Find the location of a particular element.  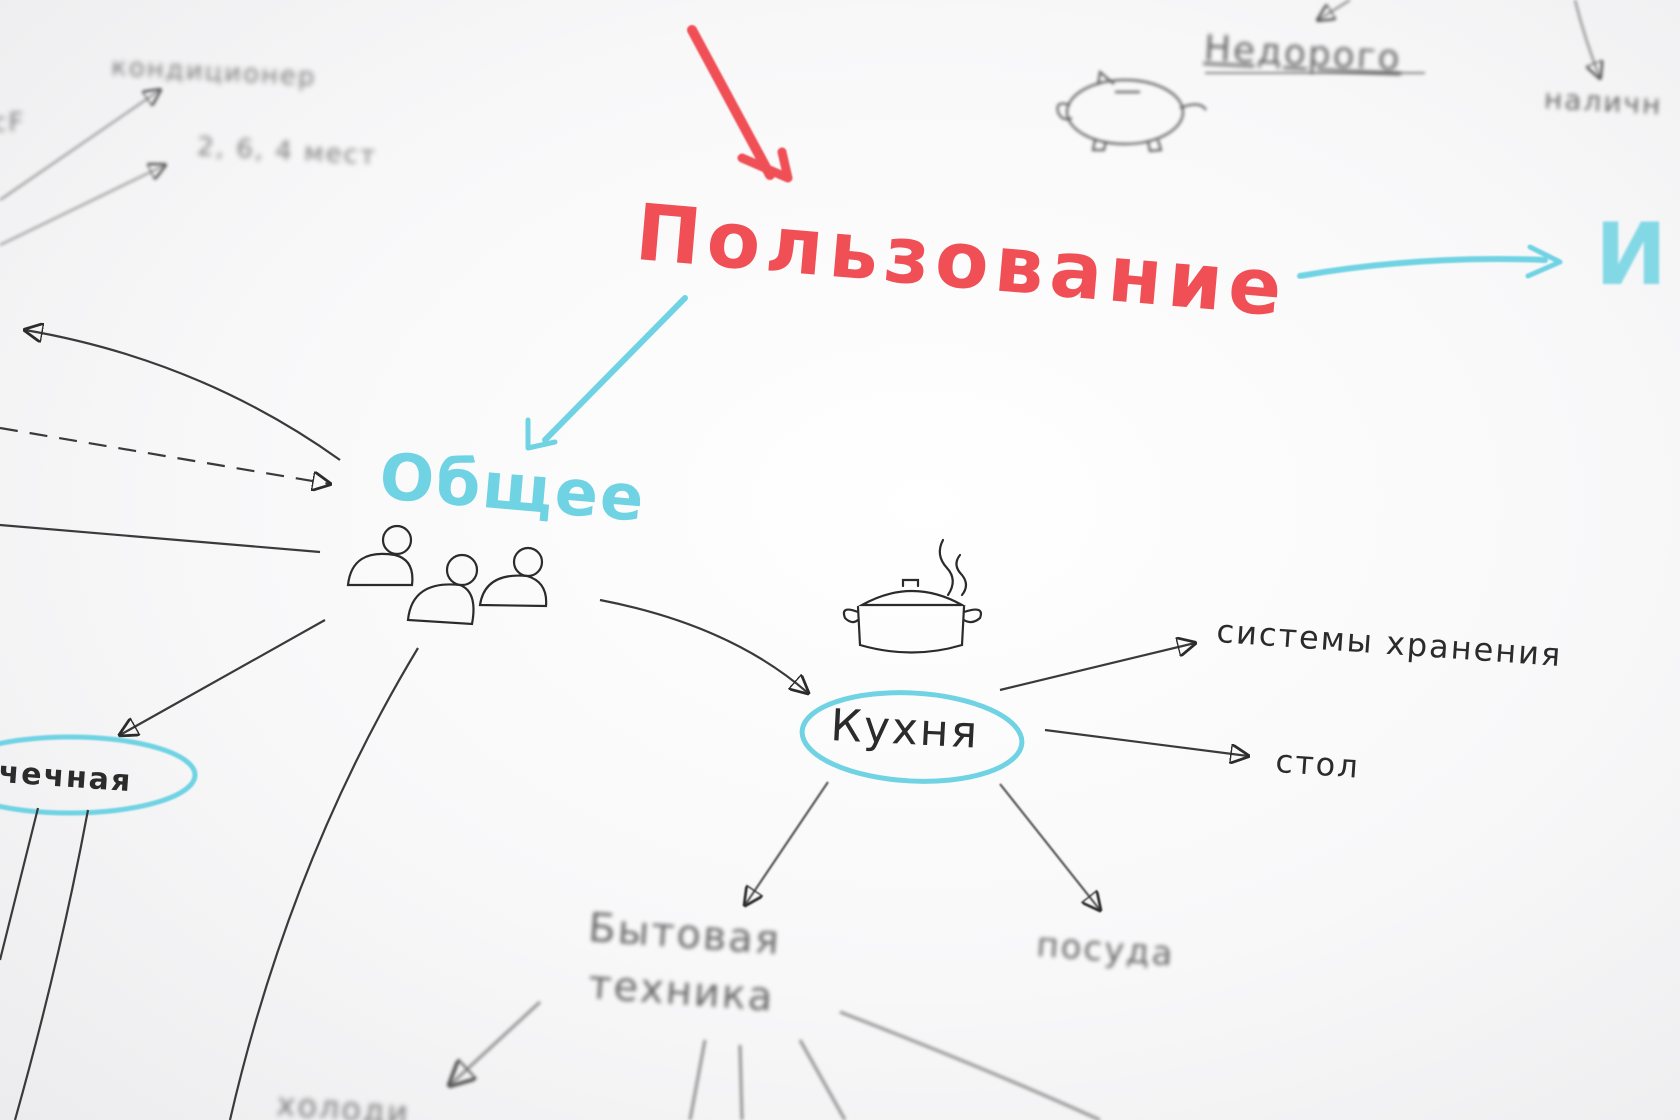

people-group-icon is located at coordinates (447, 575).